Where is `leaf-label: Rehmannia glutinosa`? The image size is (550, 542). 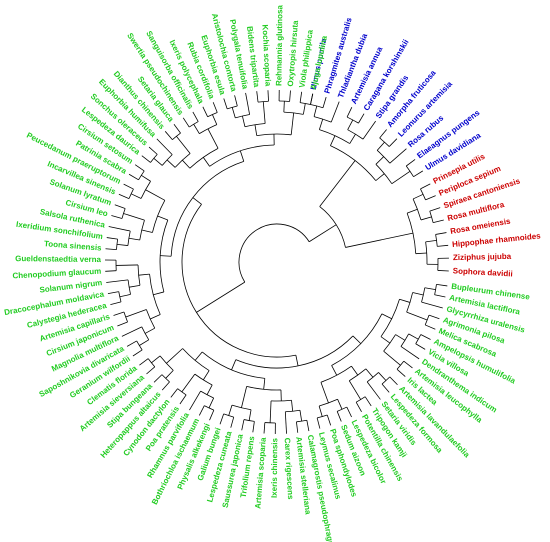
leaf-label: Rehmannia glutinosa is located at coordinates (279, 46).